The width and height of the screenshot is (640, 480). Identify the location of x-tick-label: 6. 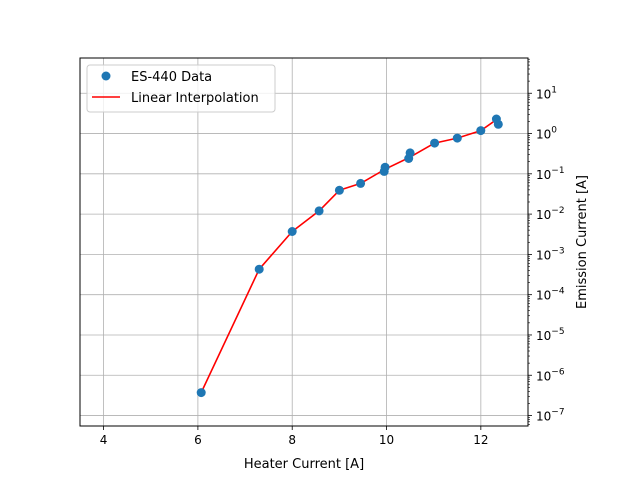
(198, 440).